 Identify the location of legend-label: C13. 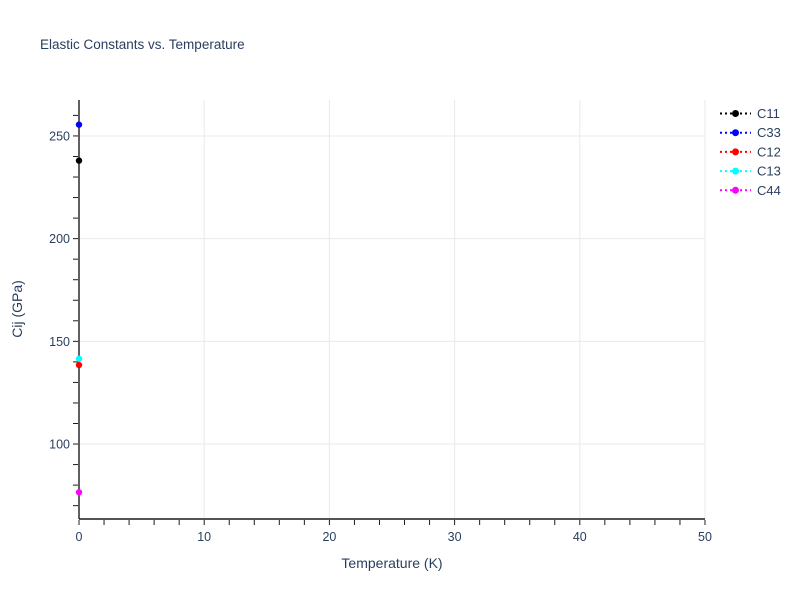
(769, 171).